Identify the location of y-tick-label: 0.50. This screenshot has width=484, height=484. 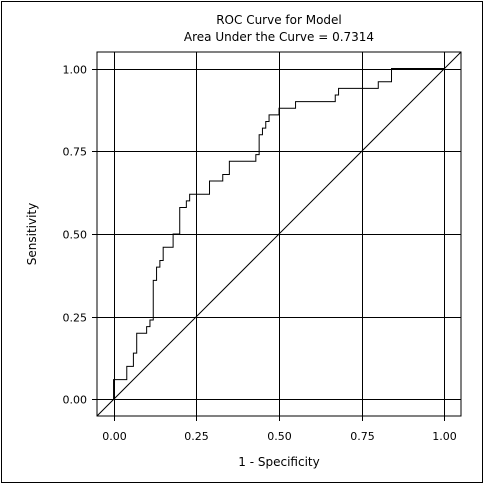
(75, 235).